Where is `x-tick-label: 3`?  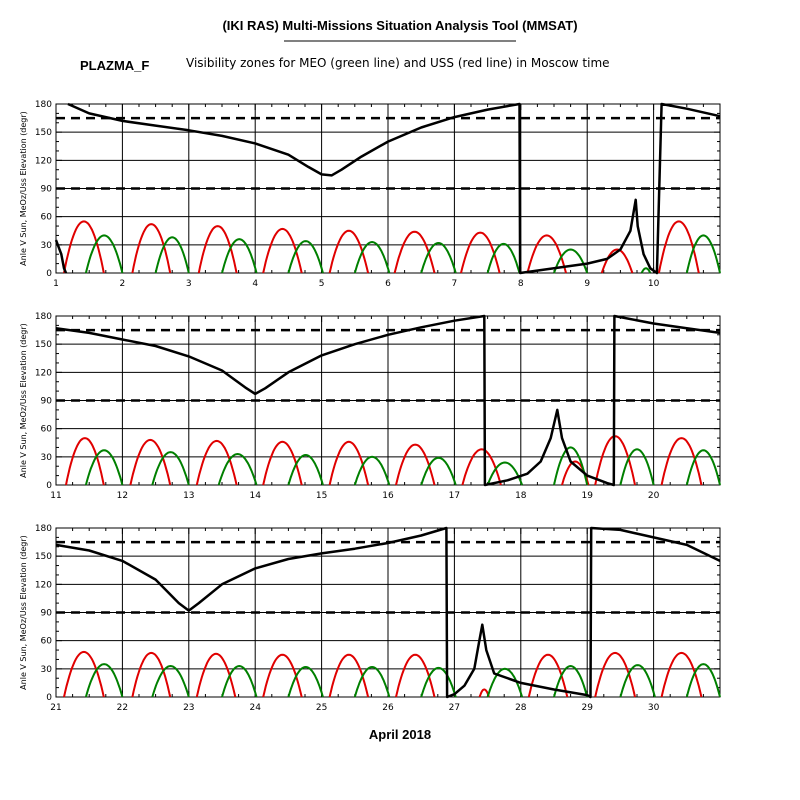
x-tick-label: 3 is located at coordinates (189, 284).